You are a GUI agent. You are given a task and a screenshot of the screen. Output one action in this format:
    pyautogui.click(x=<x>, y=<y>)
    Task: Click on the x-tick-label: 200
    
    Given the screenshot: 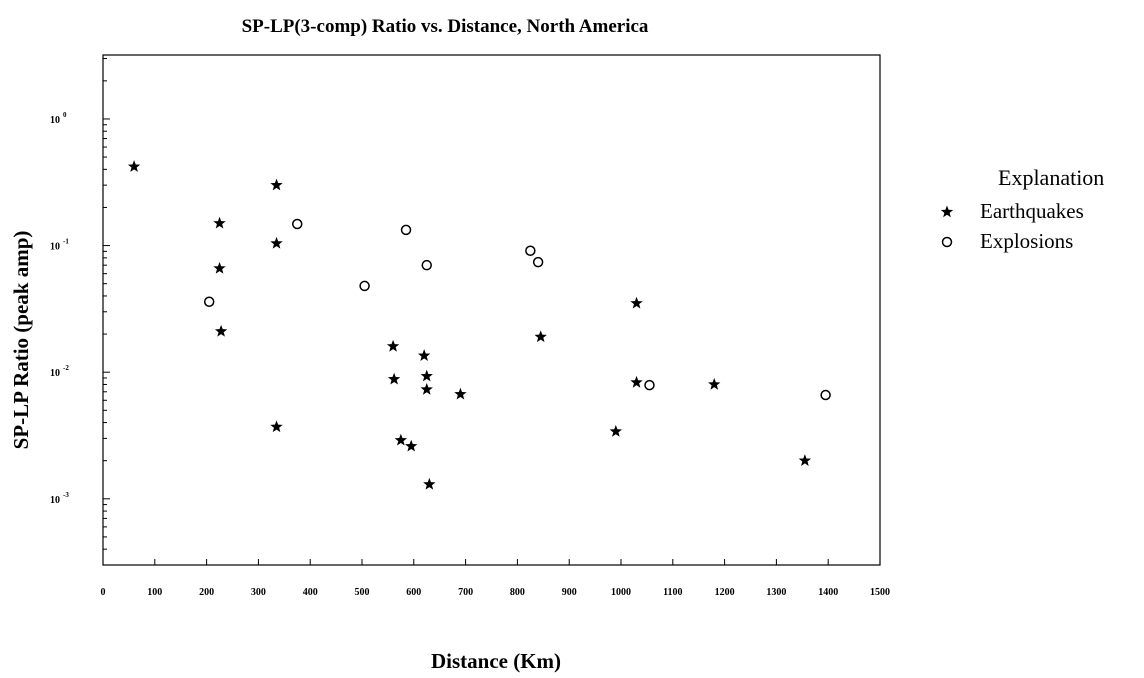 What is the action you would take?
    pyautogui.click(x=206, y=592)
    